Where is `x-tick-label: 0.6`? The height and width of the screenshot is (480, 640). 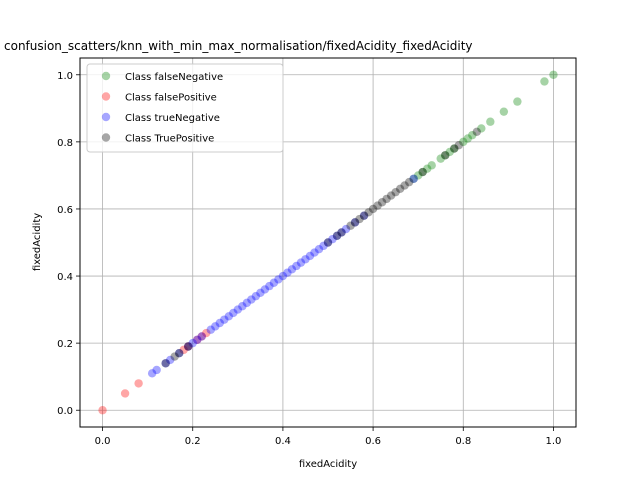 x-tick-label: 0.6 is located at coordinates (373, 441).